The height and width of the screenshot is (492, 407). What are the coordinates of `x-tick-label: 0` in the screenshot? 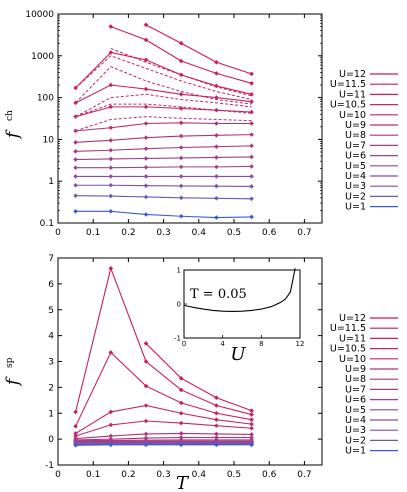 It's located at (58, 233).